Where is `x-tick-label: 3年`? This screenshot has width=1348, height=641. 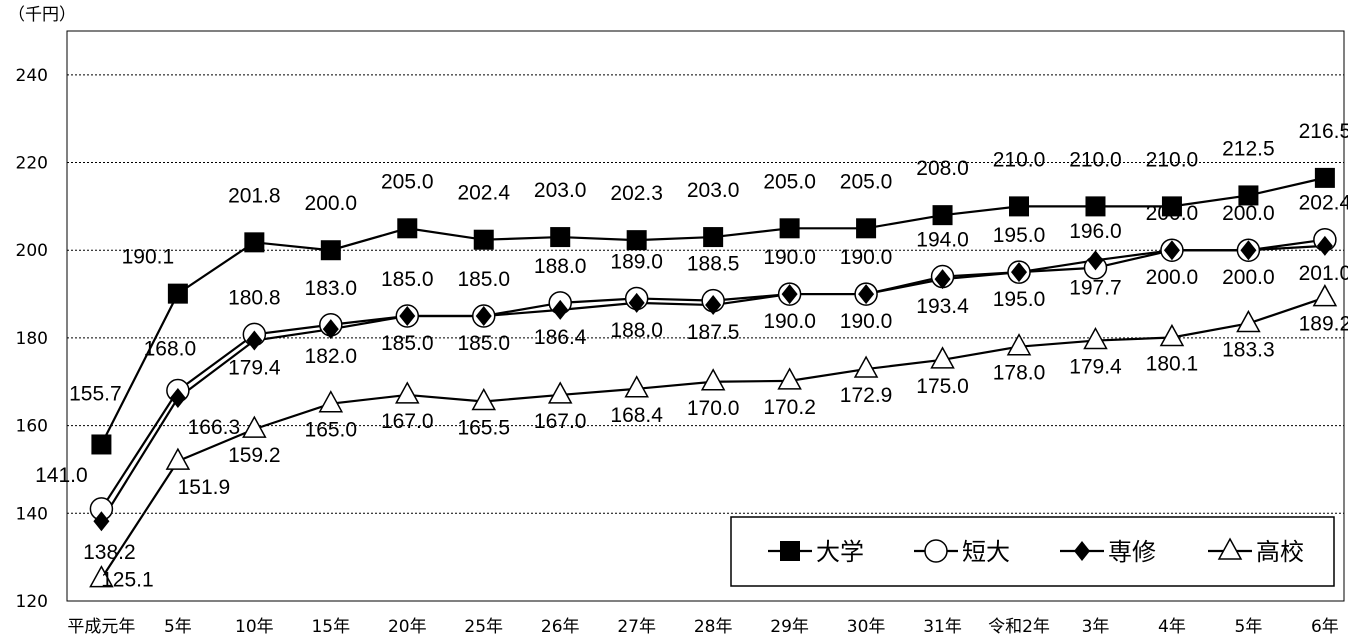
x-tick-label: 3年 is located at coordinates (1096, 627).